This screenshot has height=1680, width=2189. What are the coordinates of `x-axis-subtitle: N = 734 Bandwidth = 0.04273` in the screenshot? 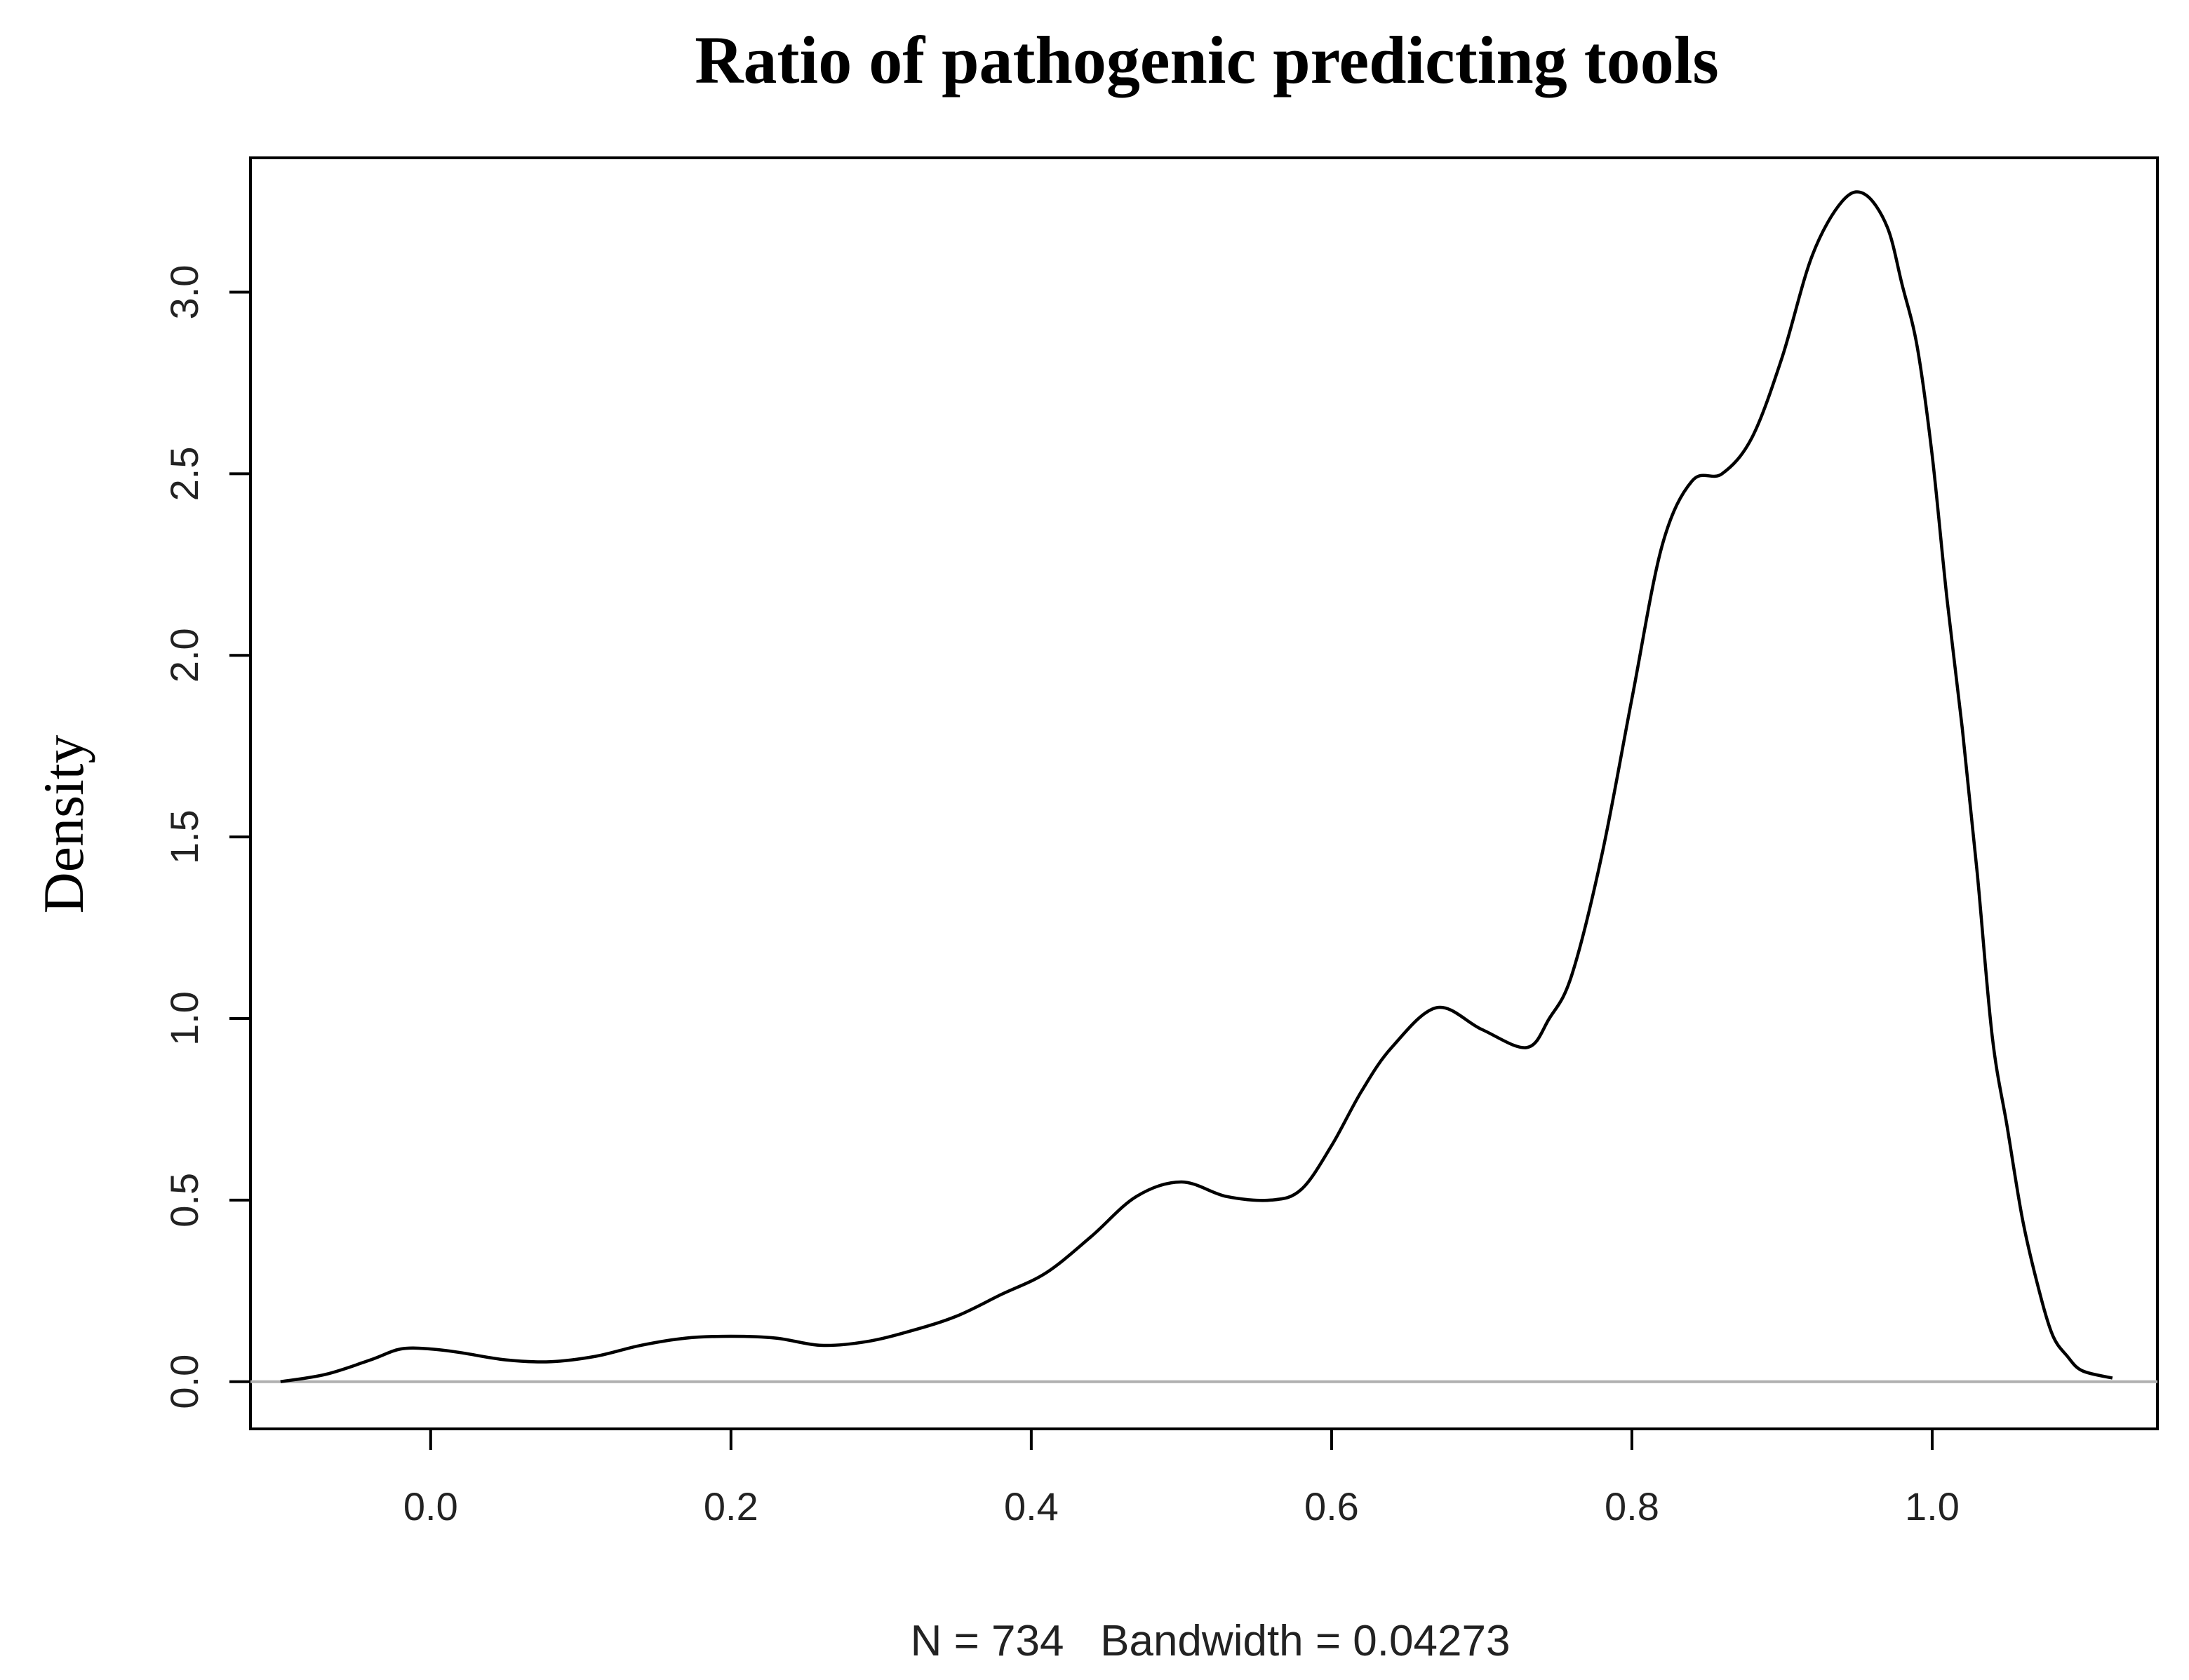 It's located at (1211, 1641).